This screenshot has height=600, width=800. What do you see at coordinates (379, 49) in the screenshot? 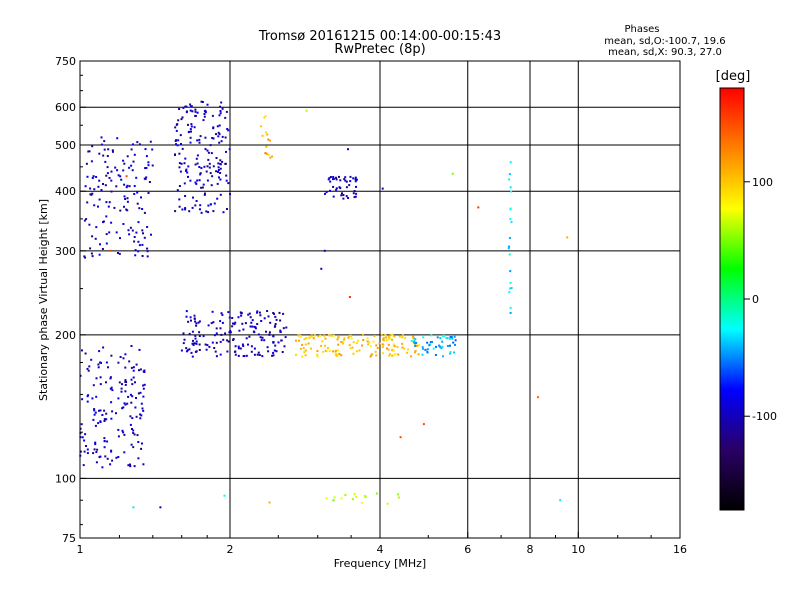
I see `chart-subtitle: RwPretec (8p)` at bounding box center [379, 49].